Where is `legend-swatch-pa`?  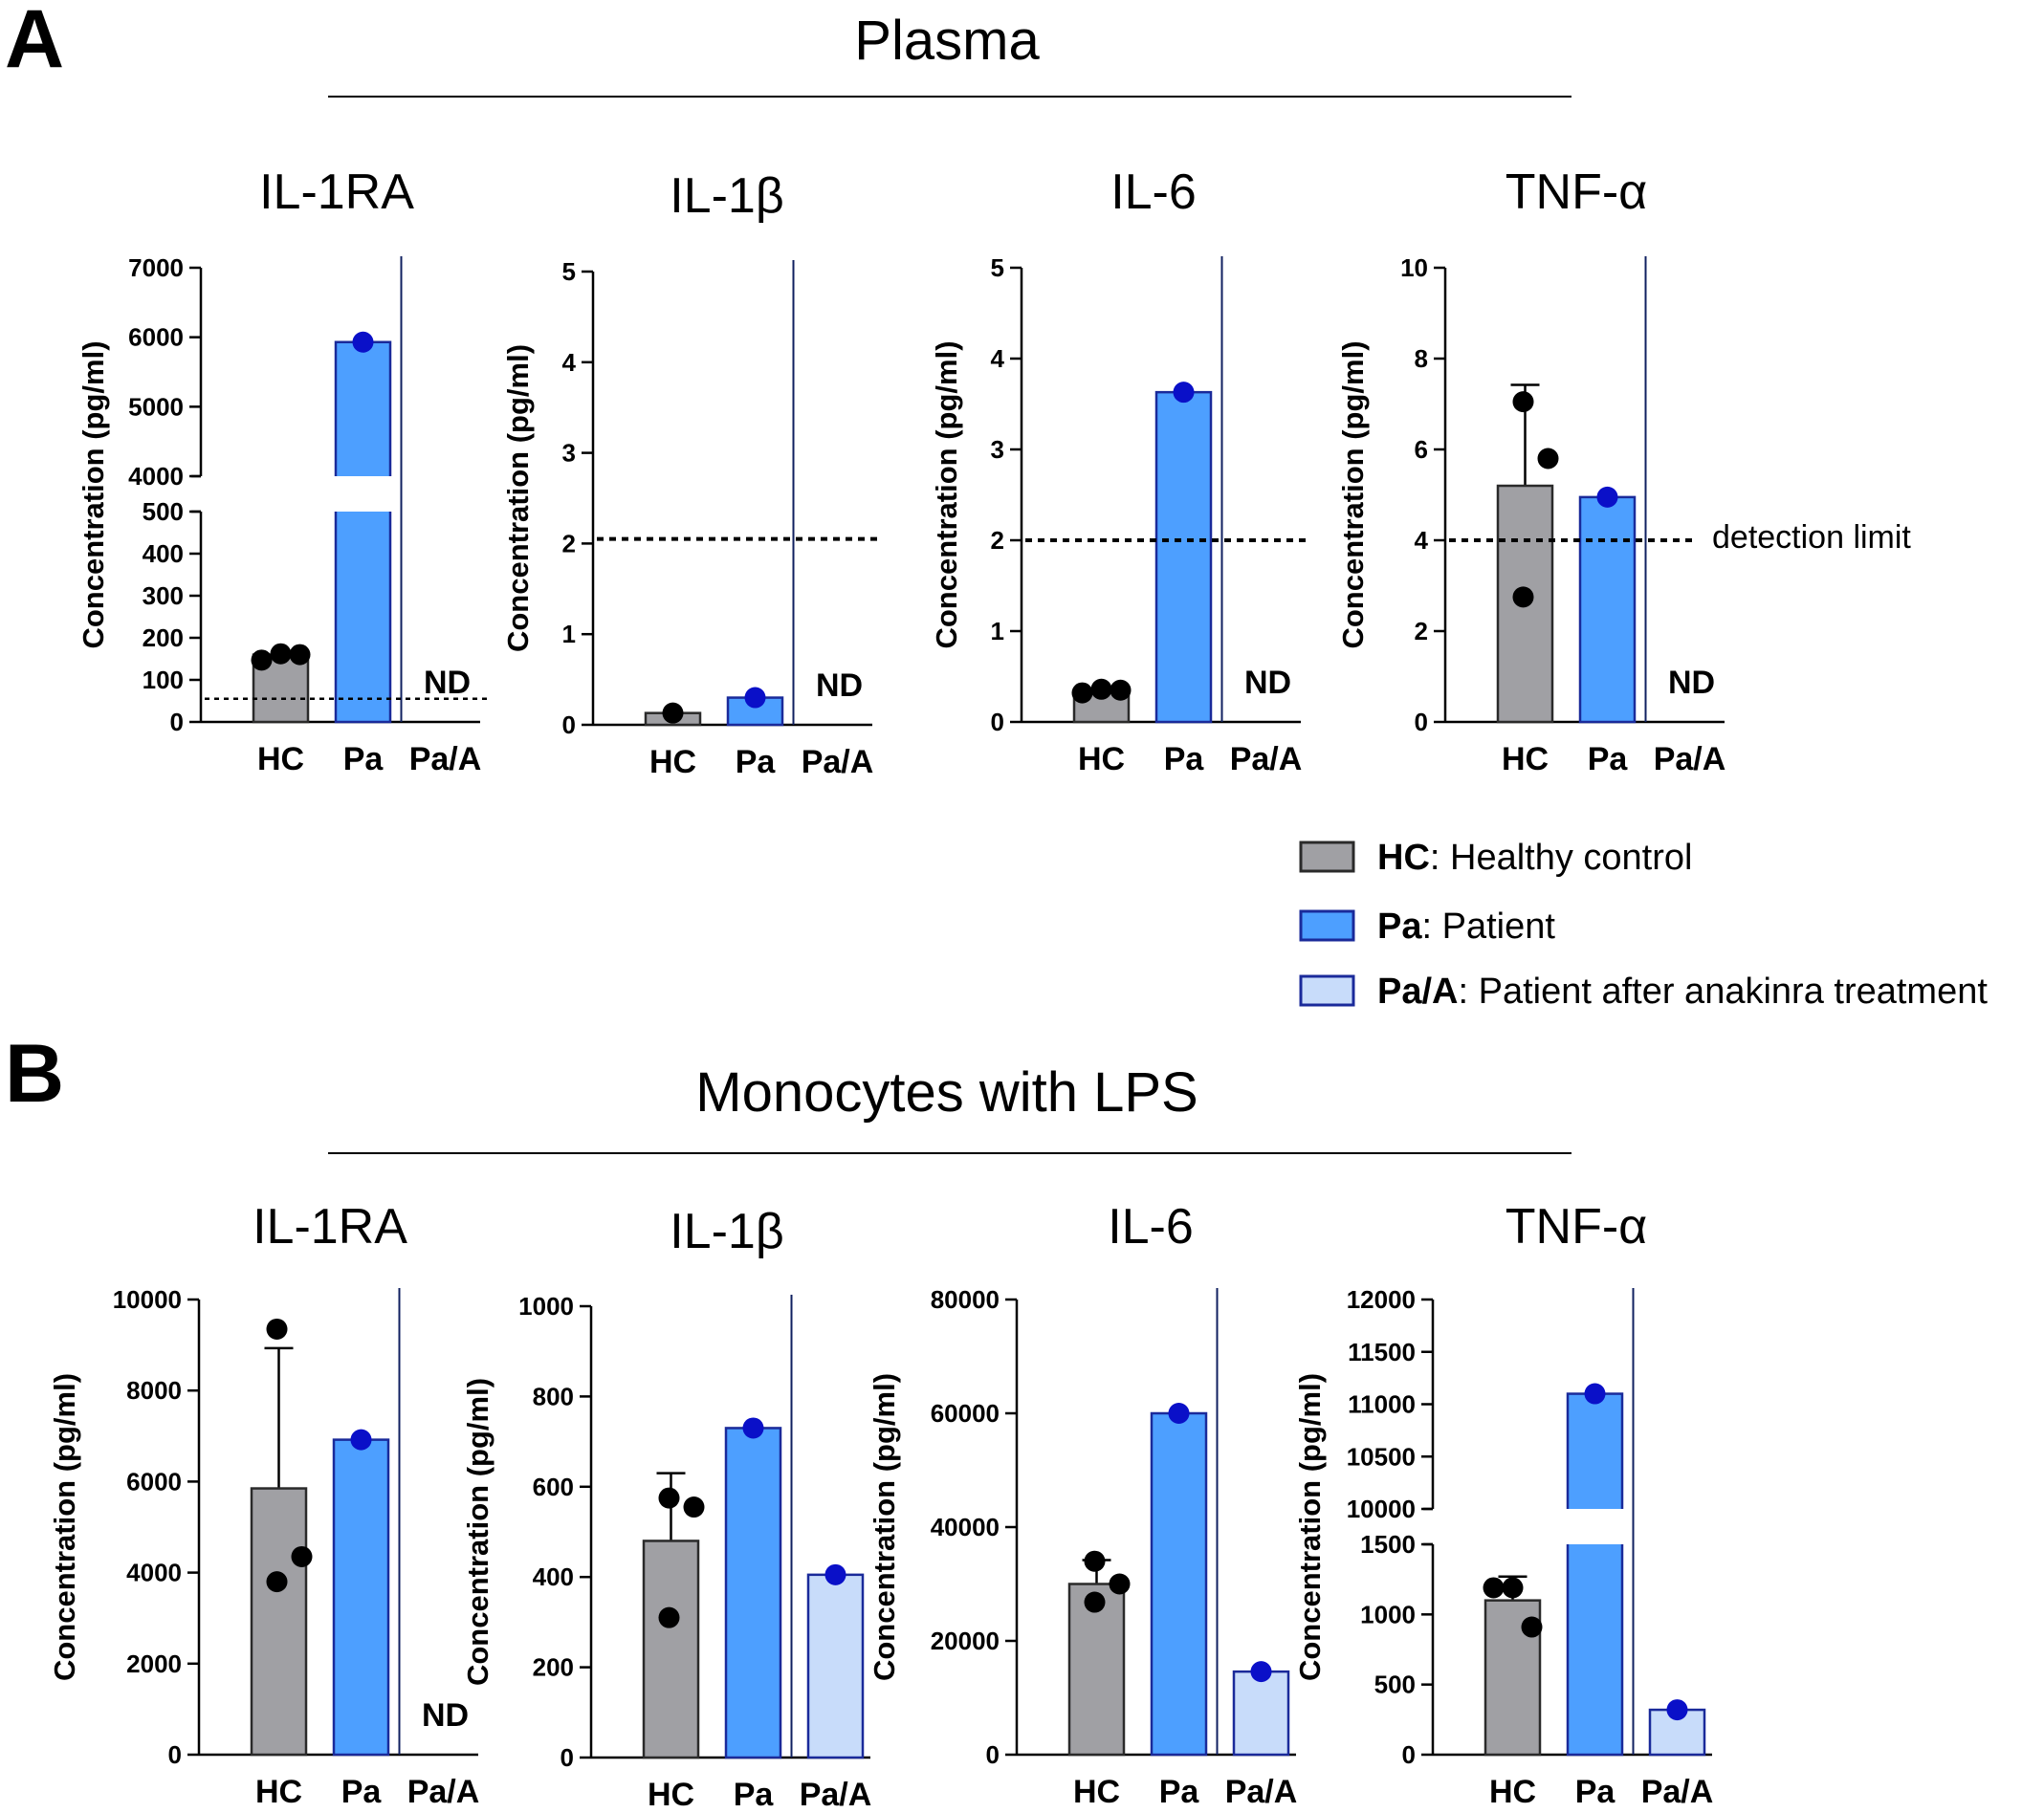 legend-swatch-pa is located at coordinates (1327, 926).